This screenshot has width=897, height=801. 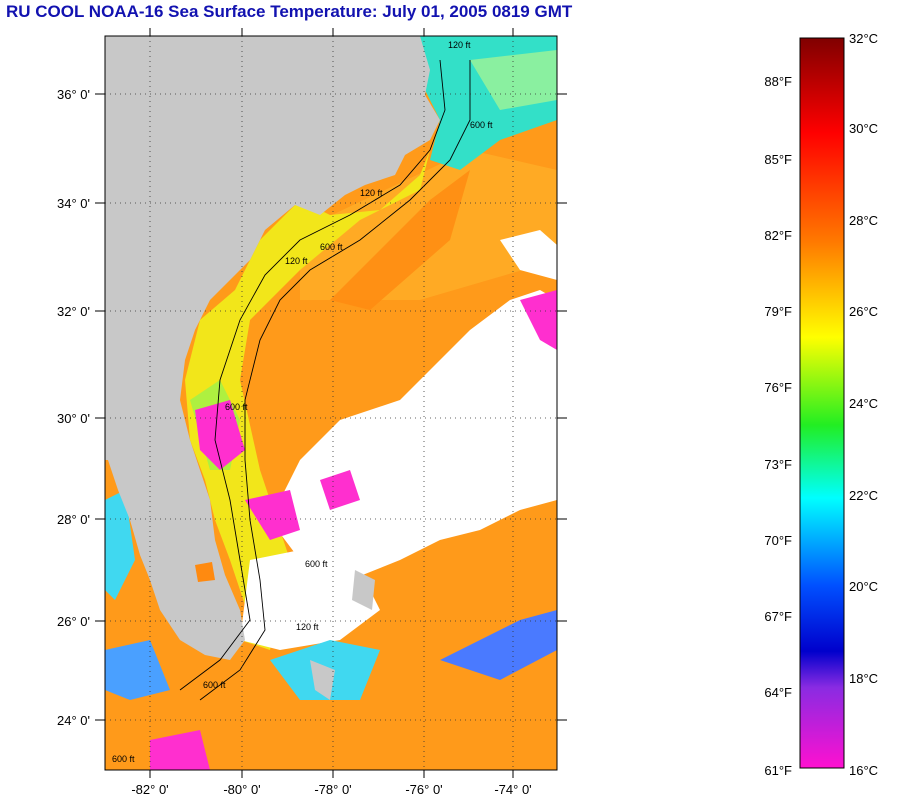 What do you see at coordinates (863, 128) in the screenshot?
I see `celsius-label-30: 30°C` at bounding box center [863, 128].